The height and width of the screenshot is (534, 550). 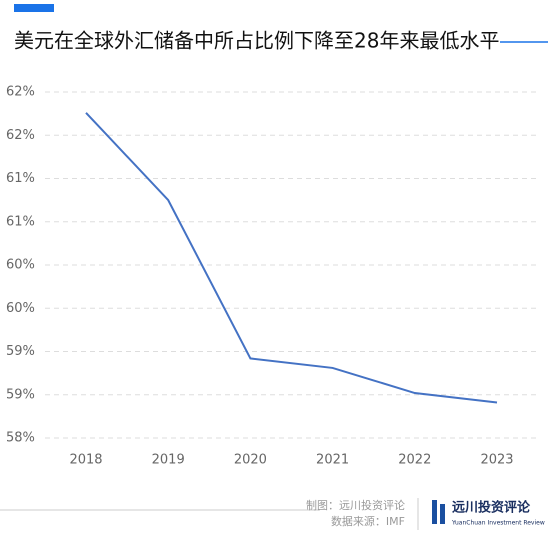 I want to click on y-tick-label: 58%, so click(x=20, y=438).